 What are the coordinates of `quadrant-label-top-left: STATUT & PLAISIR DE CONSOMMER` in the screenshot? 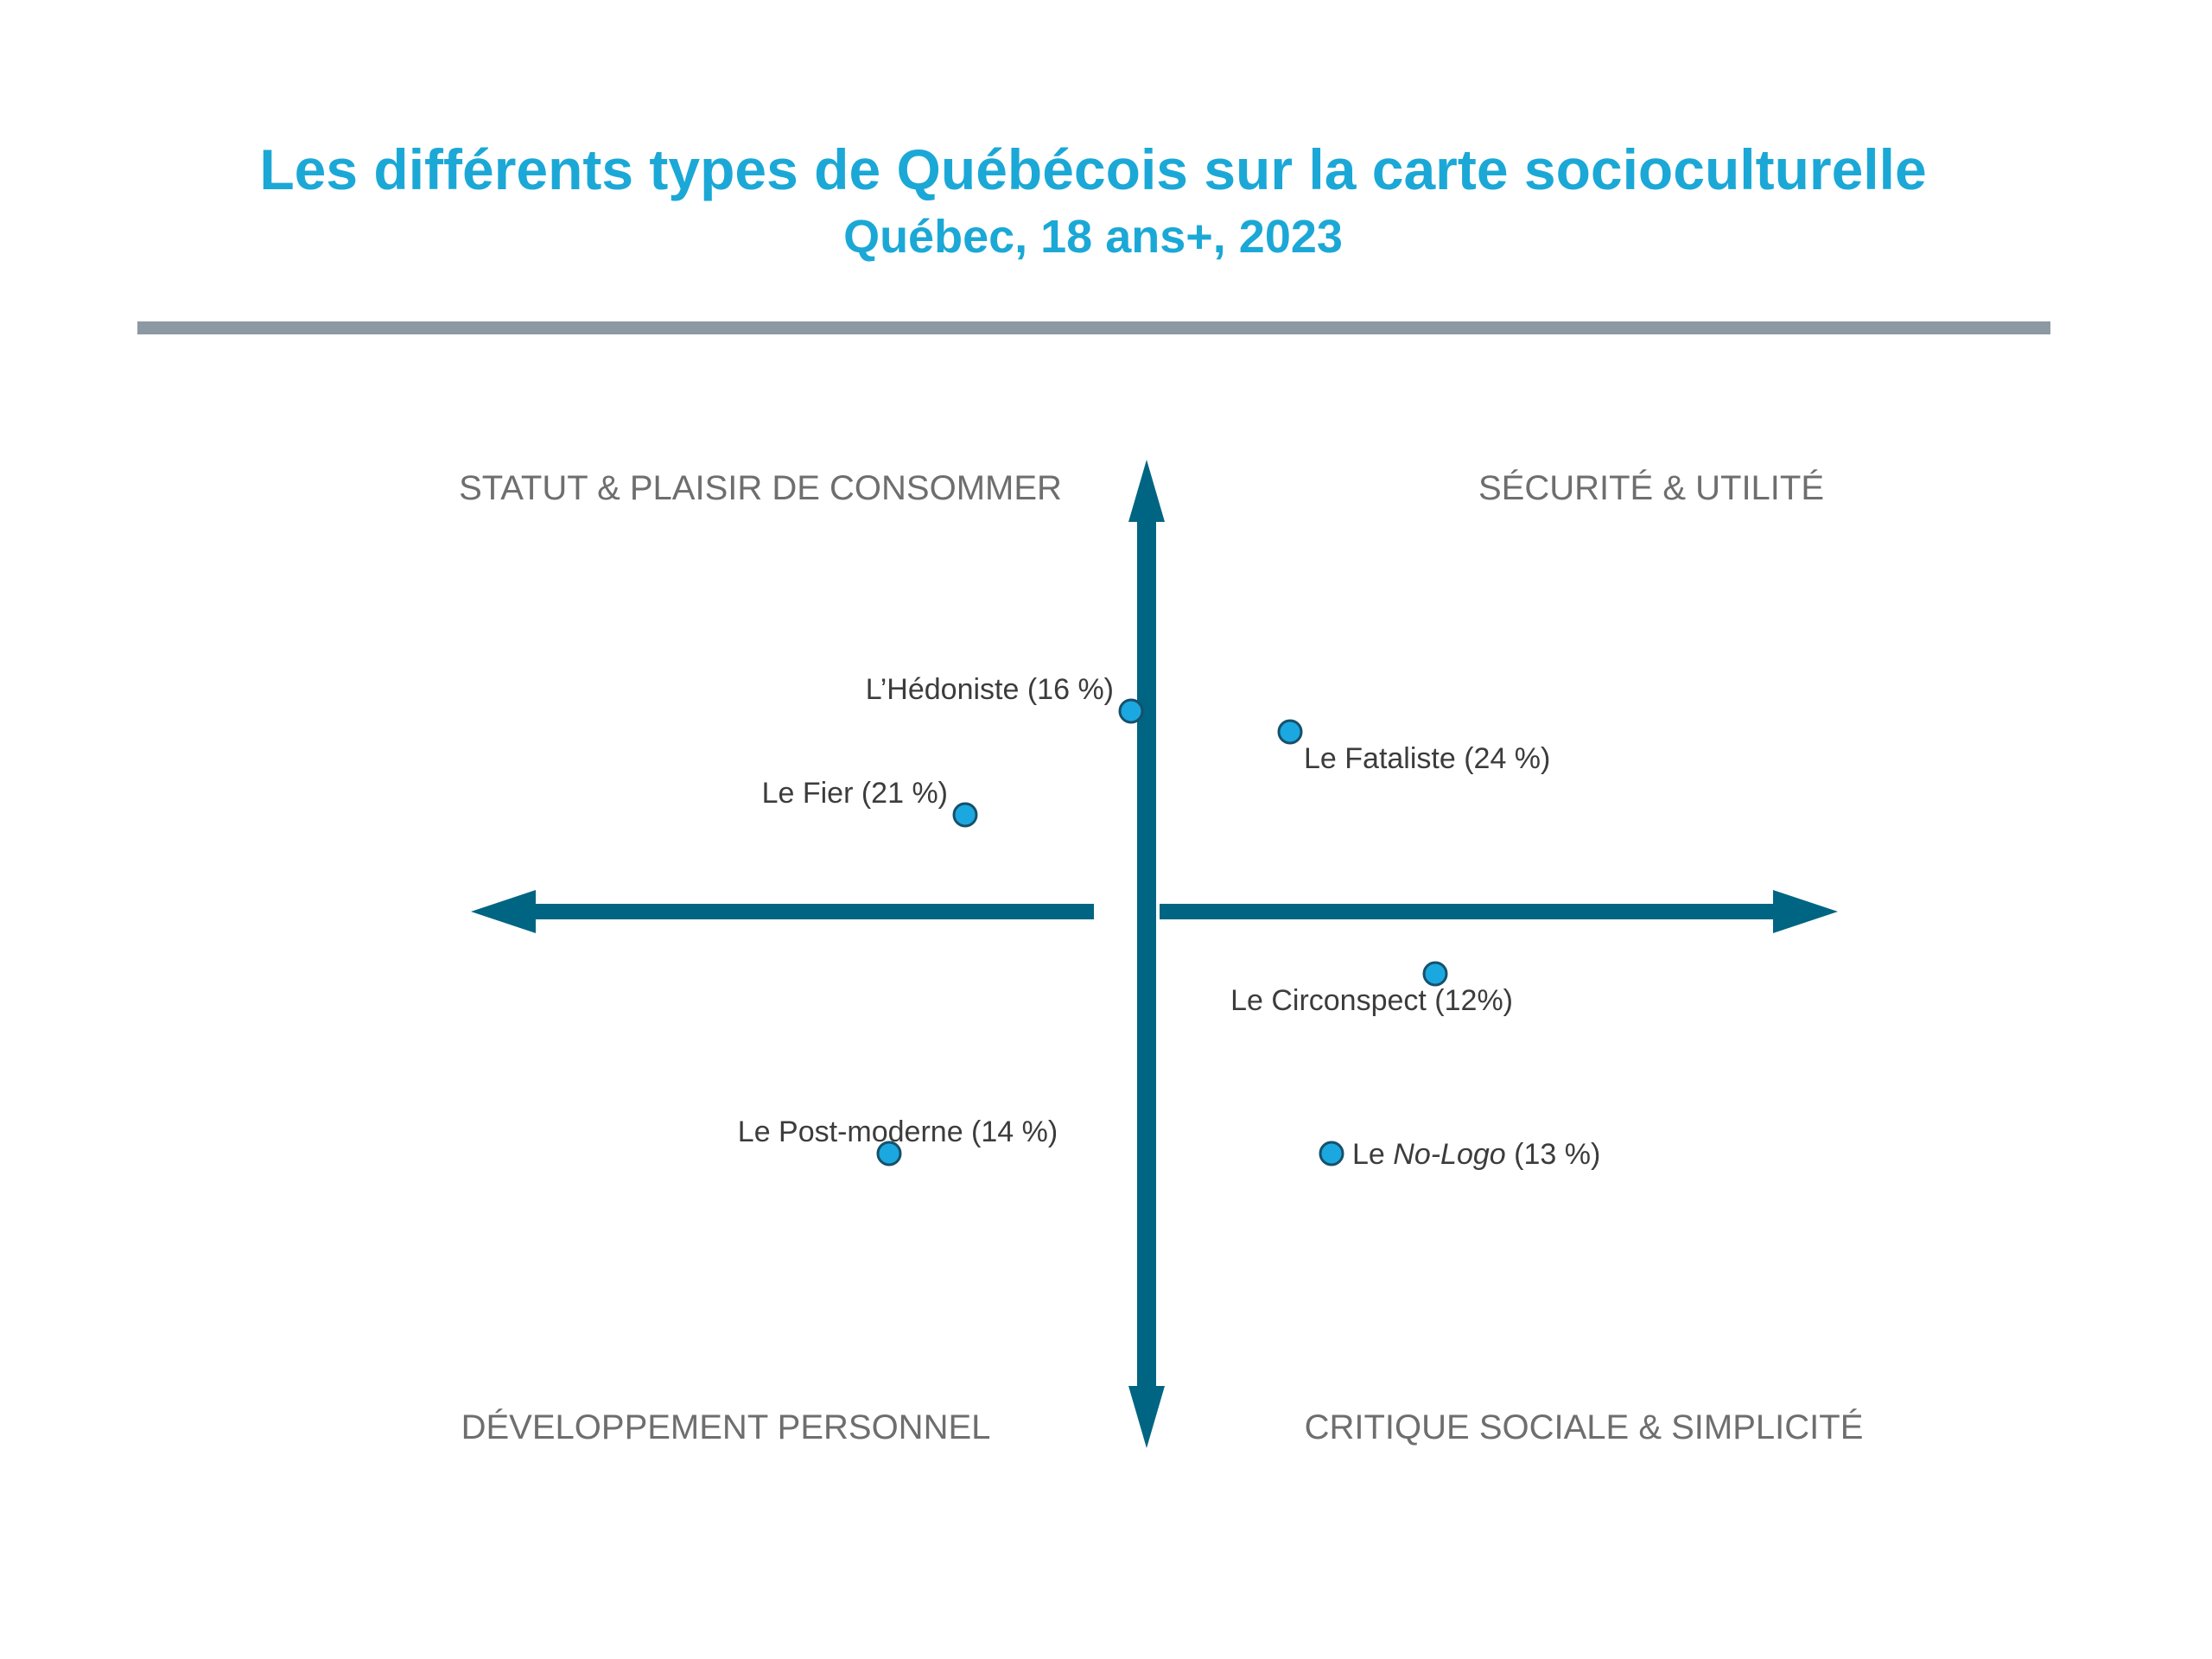 It's located at (760, 488).